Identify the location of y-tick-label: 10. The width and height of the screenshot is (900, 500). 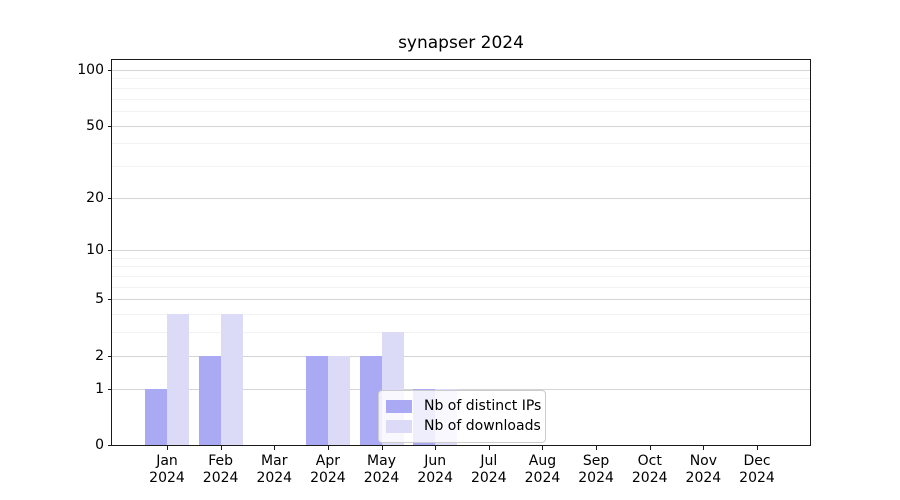
(95, 250).